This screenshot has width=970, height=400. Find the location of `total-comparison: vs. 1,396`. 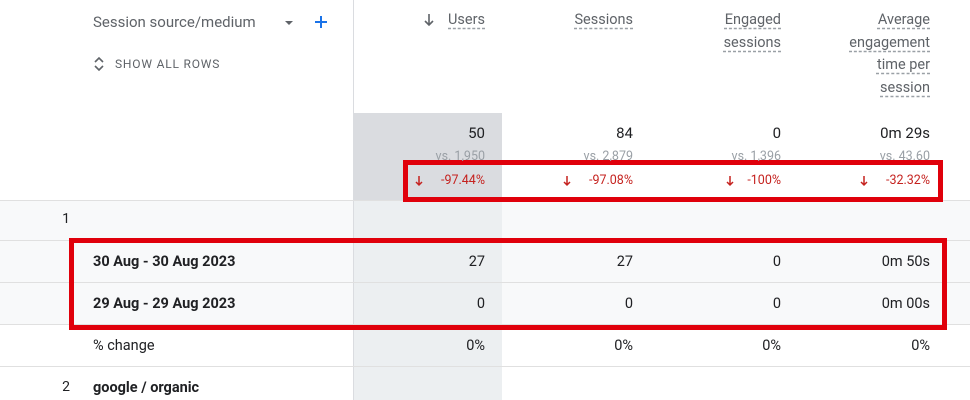

total-comparison: vs. 1,396 is located at coordinates (756, 155).